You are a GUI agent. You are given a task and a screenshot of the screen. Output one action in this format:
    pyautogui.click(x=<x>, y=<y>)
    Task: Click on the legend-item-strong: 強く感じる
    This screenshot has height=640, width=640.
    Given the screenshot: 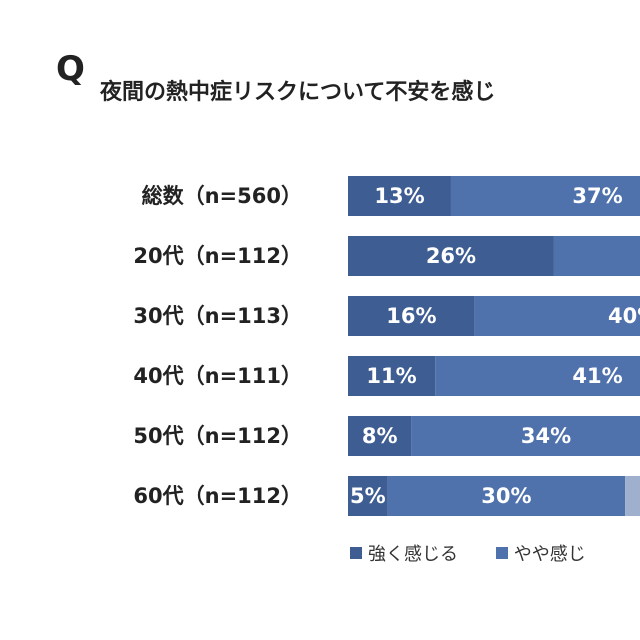 What is the action you would take?
    pyautogui.click(x=404, y=553)
    